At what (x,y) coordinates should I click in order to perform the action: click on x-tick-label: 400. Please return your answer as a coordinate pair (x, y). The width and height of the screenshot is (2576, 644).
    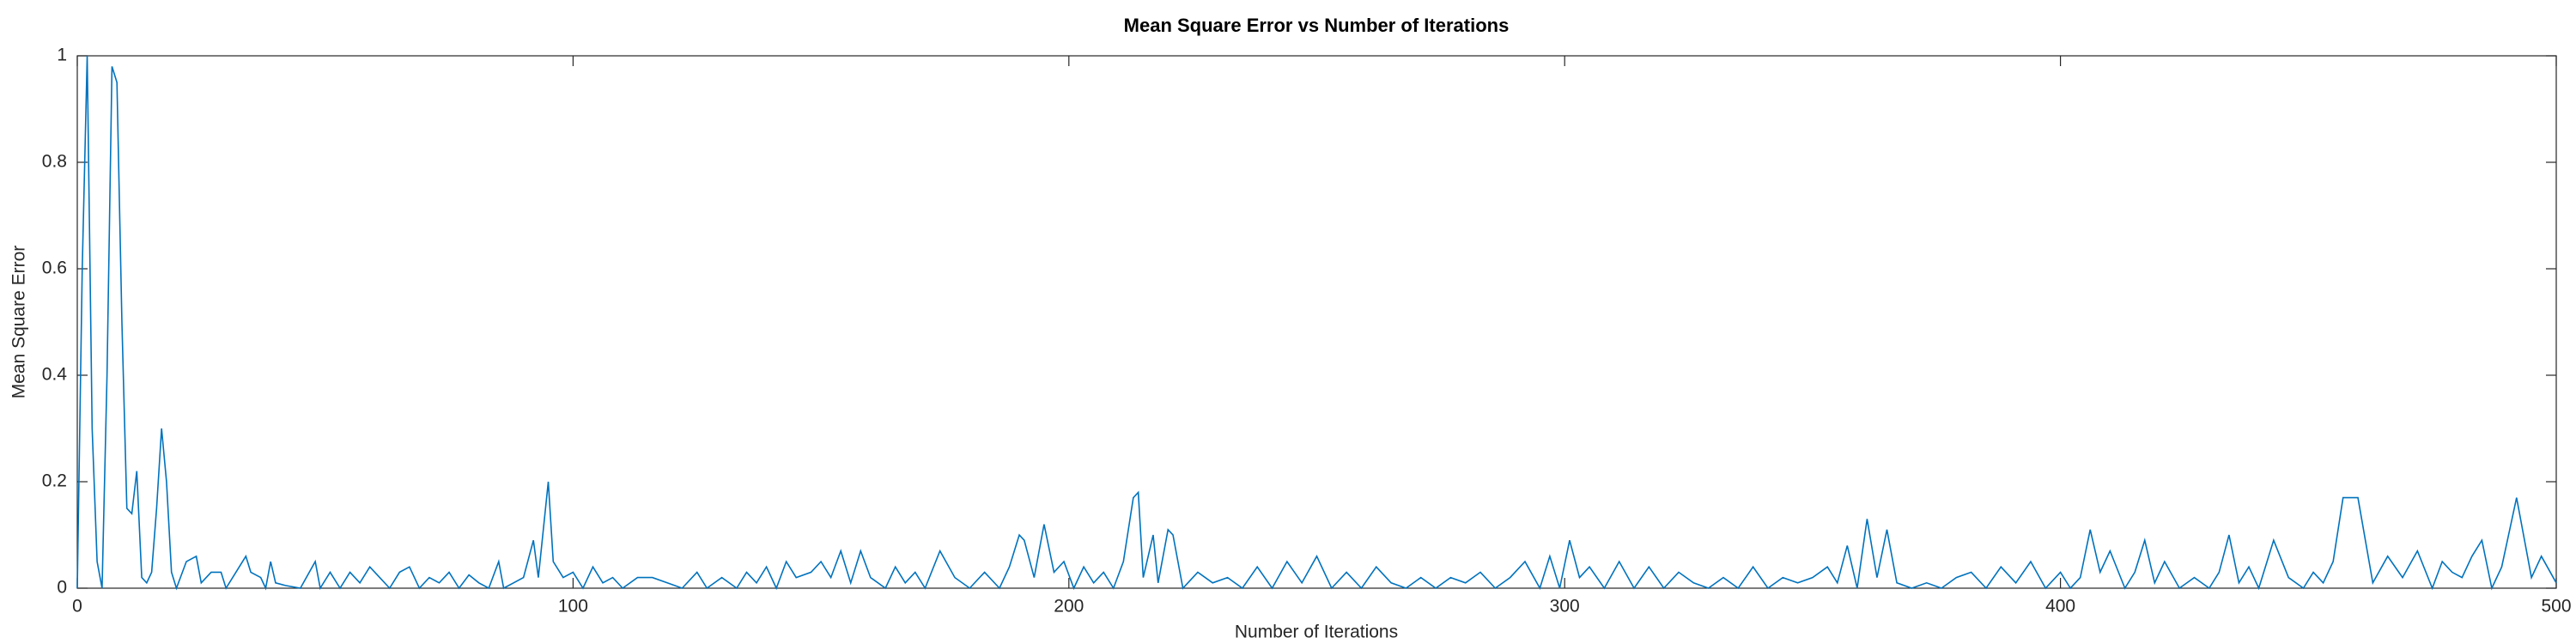
    Looking at the image, I should click on (2060, 607).